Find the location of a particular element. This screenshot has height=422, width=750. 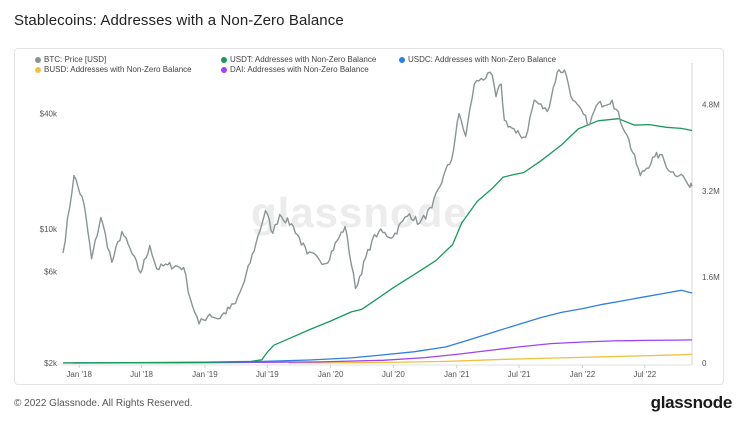

series-line-dai is located at coordinates (383, 351).